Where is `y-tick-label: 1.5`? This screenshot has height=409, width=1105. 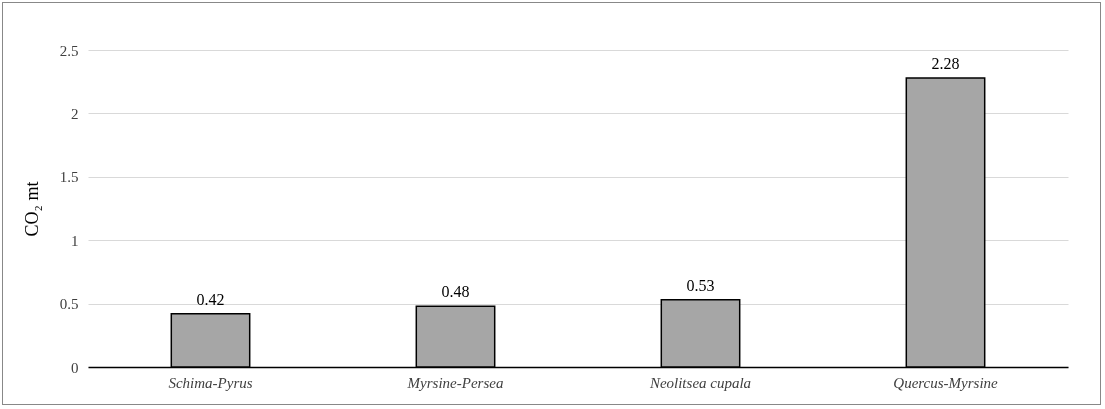 y-tick-label: 1.5 is located at coordinates (69, 177).